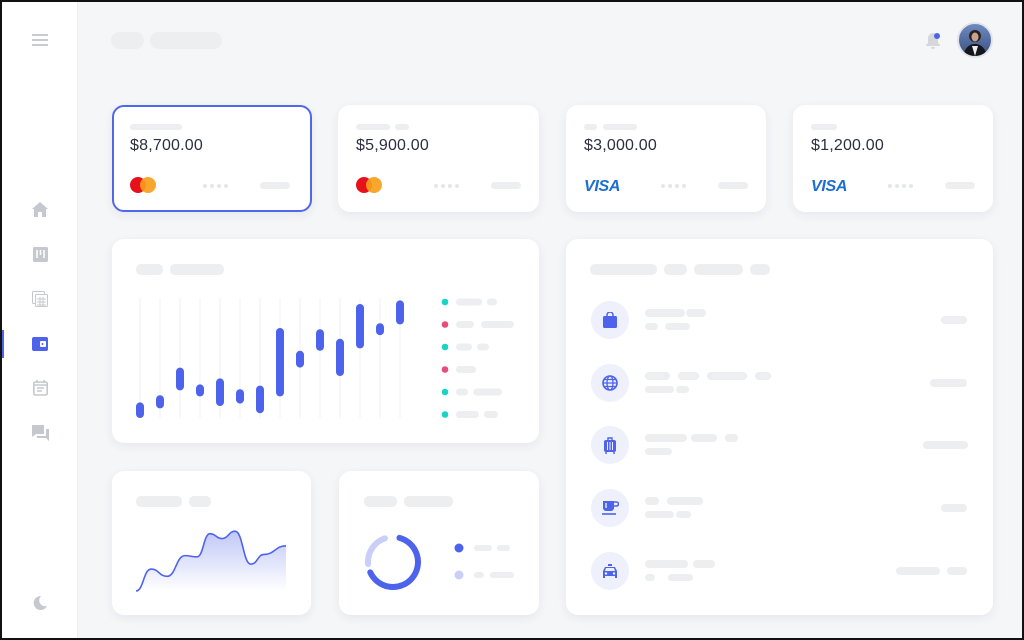  Describe the element at coordinates (610, 320) in the screenshot. I see `shopping-bag-icon` at that location.